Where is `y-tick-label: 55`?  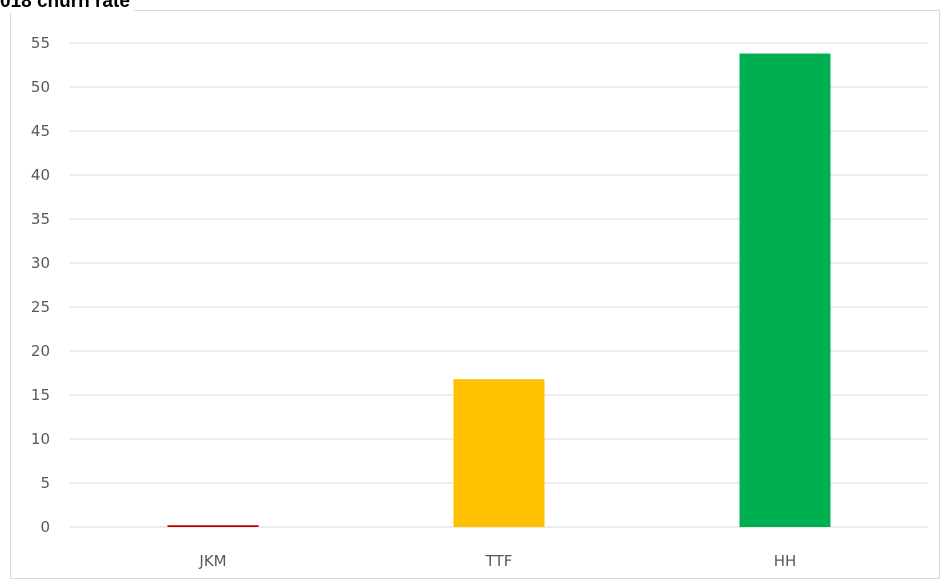 y-tick-label: 55 is located at coordinates (40, 43).